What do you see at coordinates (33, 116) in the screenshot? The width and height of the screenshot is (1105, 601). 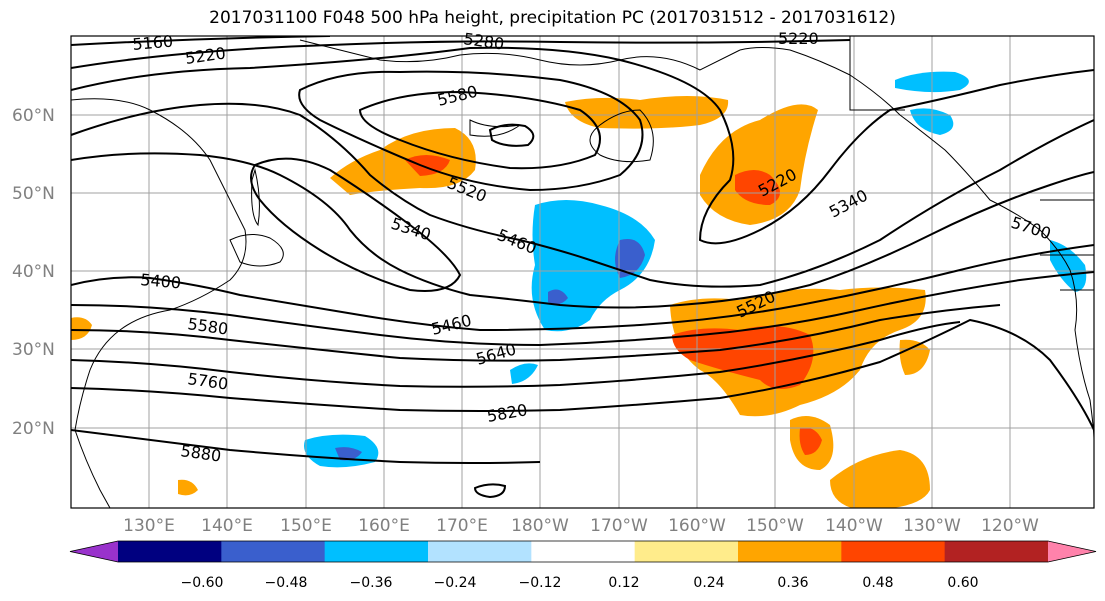 I see `lat-label: 60°N` at bounding box center [33, 116].